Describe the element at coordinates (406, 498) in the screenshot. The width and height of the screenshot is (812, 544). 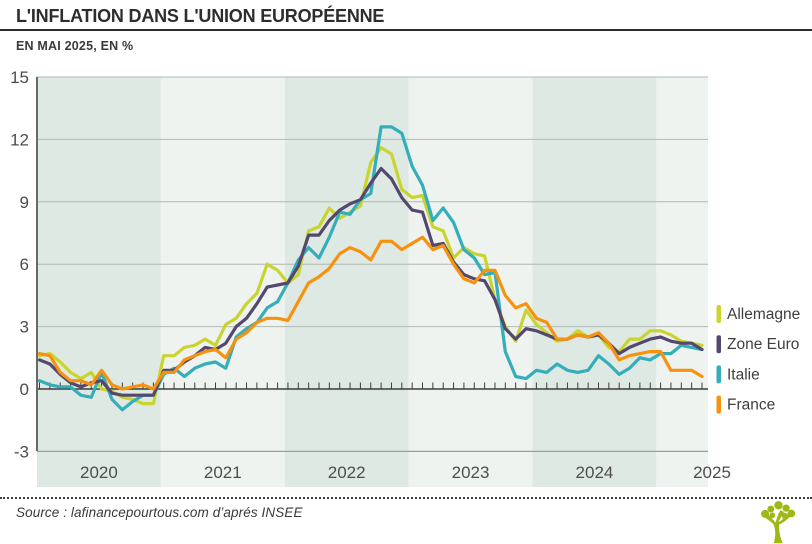
I see `dotted-separator` at that location.